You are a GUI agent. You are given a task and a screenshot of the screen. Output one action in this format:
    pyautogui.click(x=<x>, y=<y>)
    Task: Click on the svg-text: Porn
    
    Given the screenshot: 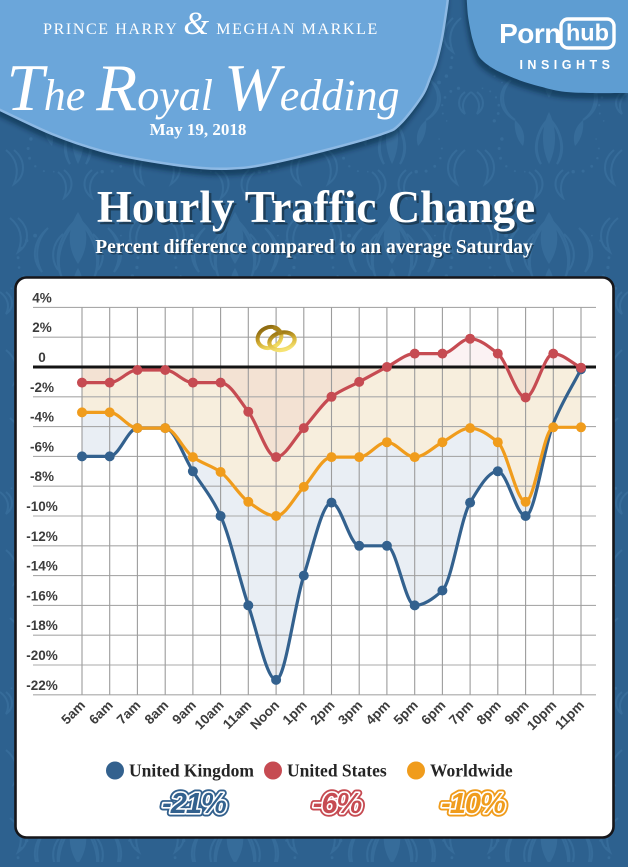 What is the action you would take?
    pyautogui.click(x=530, y=33)
    